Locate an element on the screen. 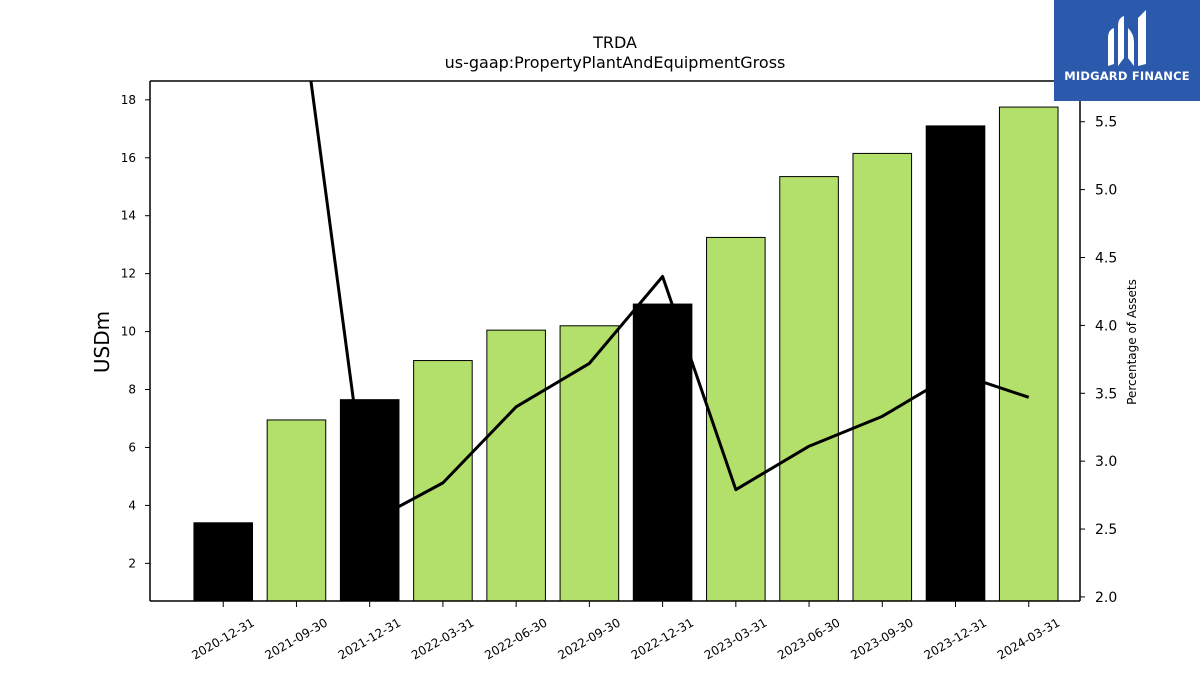 This screenshot has width=1200, height=675. y-tick-label: 8 is located at coordinates (132, 390).